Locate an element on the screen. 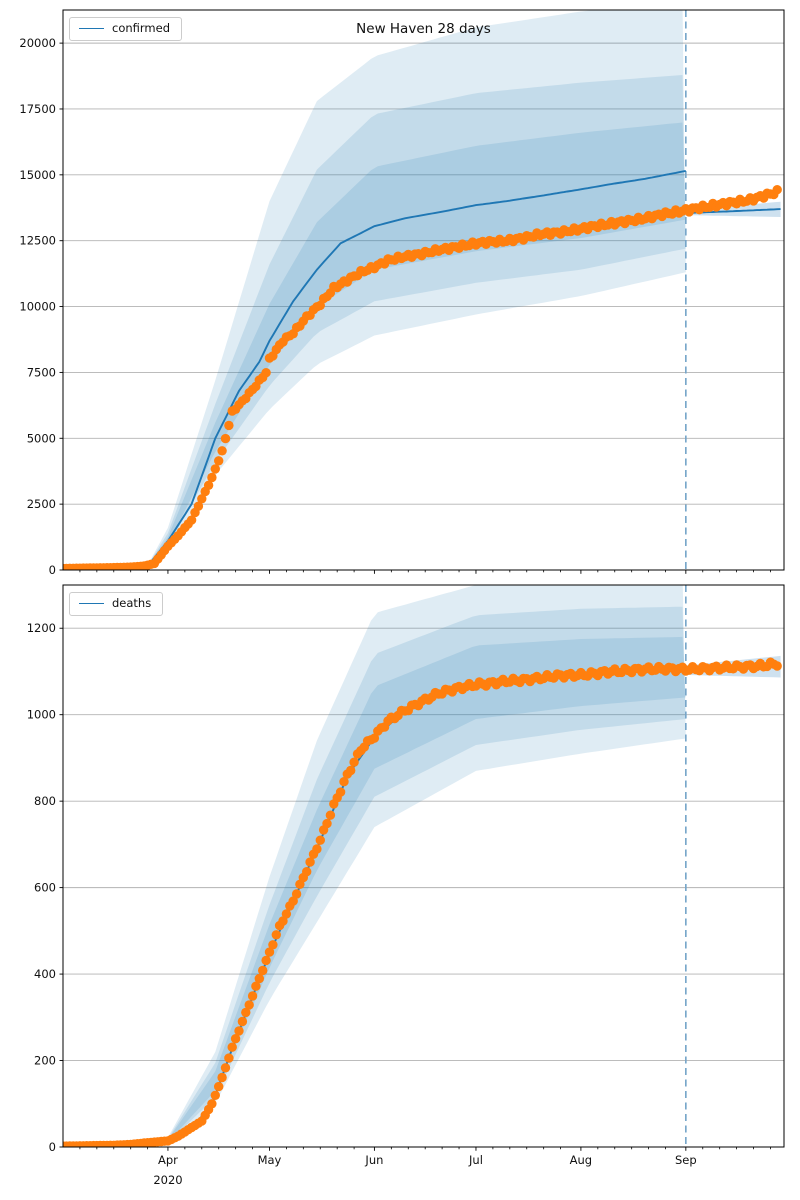 This screenshot has height=1200, width=800. y-tick-label: 400 is located at coordinates (45, 974).